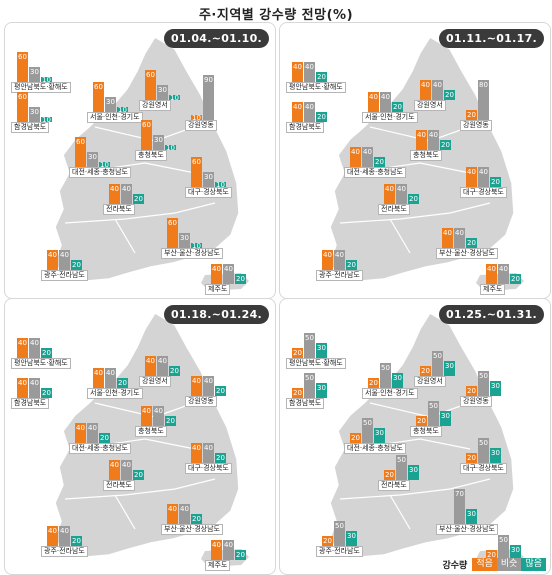 Image resolution: width=552 pixels, height=575 pixels. I want to click on region-label: 서울·인천·경기도, so click(115, 117).